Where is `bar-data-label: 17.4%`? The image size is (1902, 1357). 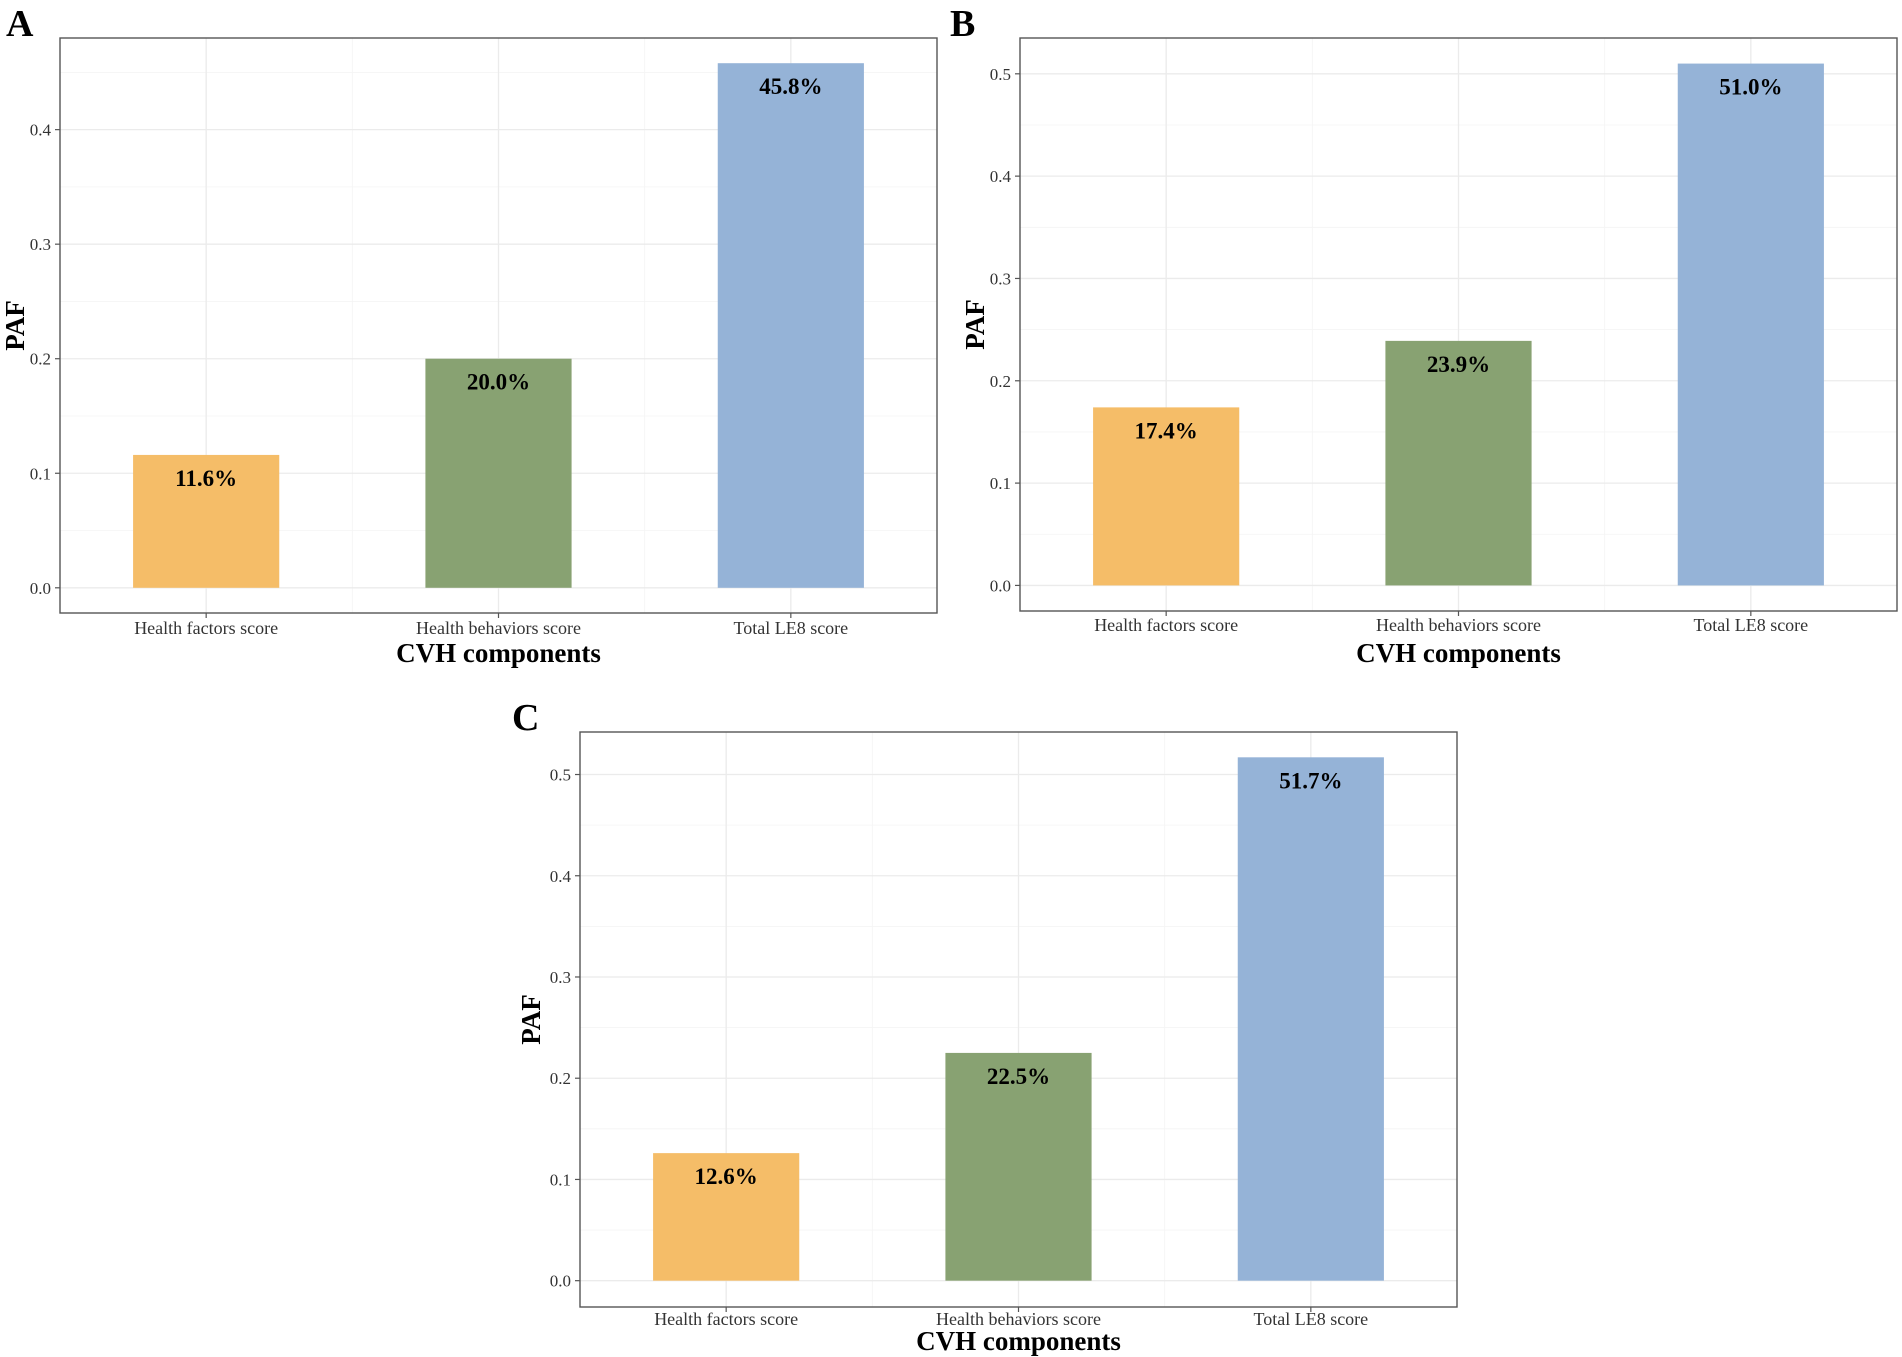
bar-data-label: 17.4% is located at coordinates (1166, 430).